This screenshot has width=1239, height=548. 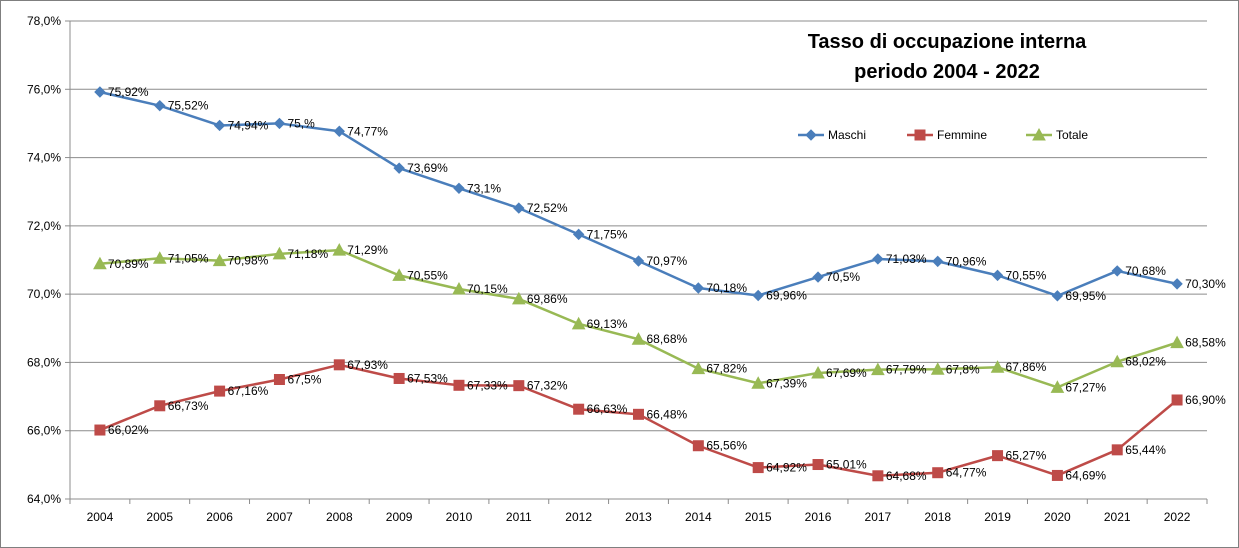 What do you see at coordinates (947, 42) in the screenshot?
I see `chart-title: Tasso di occupazione interna` at bounding box center [947, 42].